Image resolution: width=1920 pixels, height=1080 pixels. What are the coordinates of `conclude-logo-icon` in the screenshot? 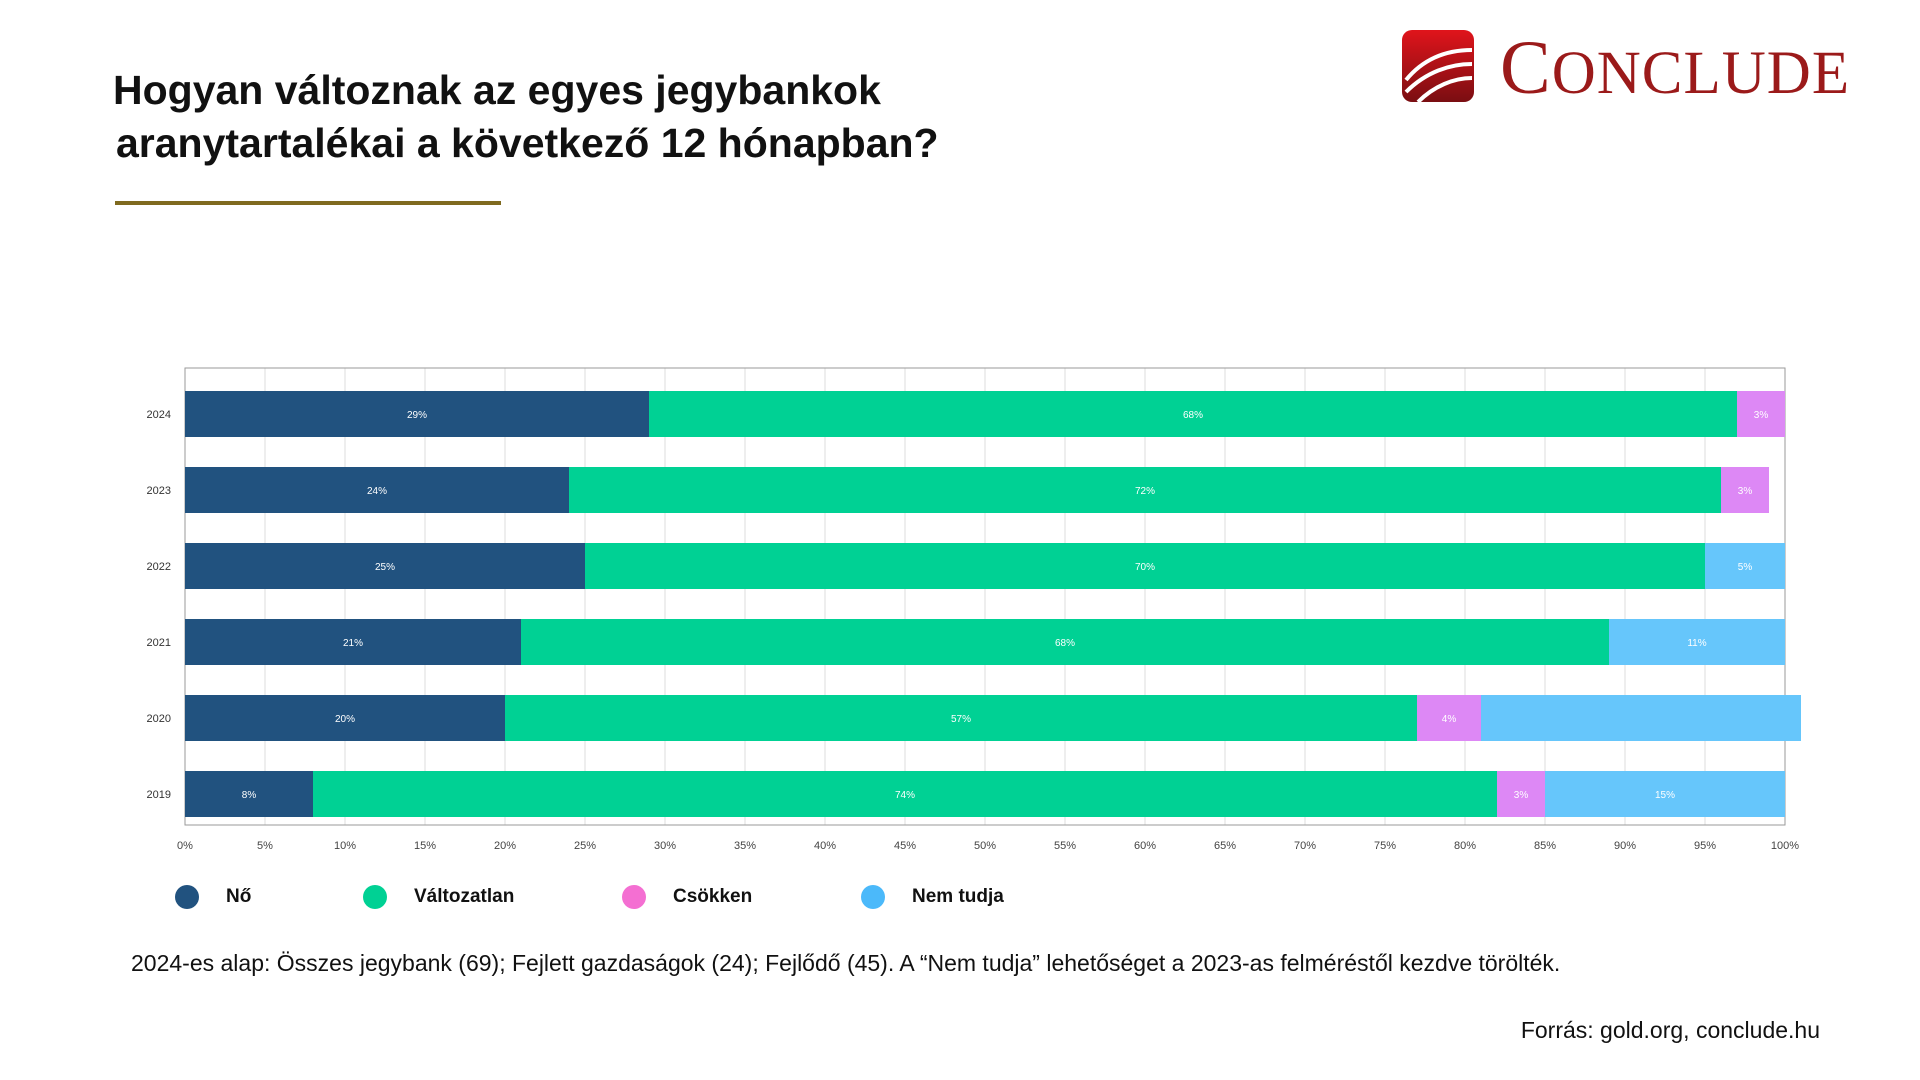 It's located at (1438, 67).